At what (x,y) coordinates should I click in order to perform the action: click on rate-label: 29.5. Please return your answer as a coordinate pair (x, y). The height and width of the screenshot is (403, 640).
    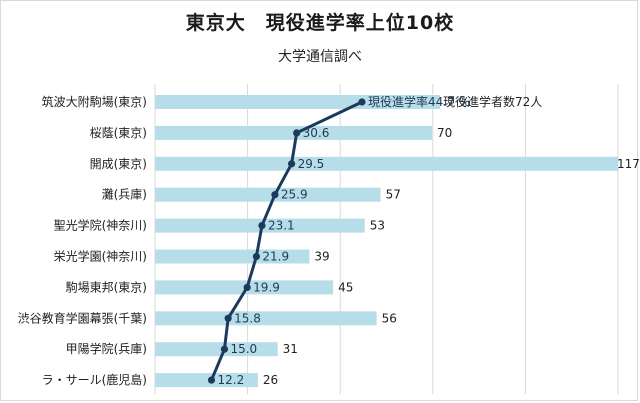
    Looking at the image, I should click on (311, 164).